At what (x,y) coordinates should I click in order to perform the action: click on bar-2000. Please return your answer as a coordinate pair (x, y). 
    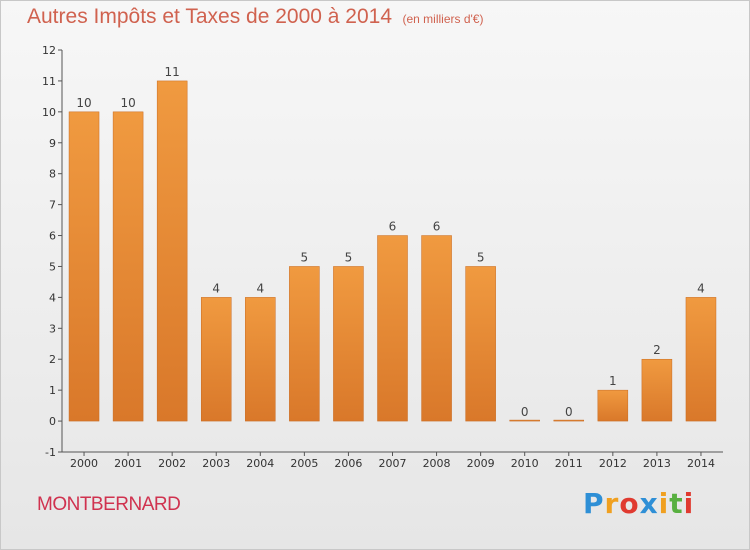
    Looking at the image, I should click on (84, 266).